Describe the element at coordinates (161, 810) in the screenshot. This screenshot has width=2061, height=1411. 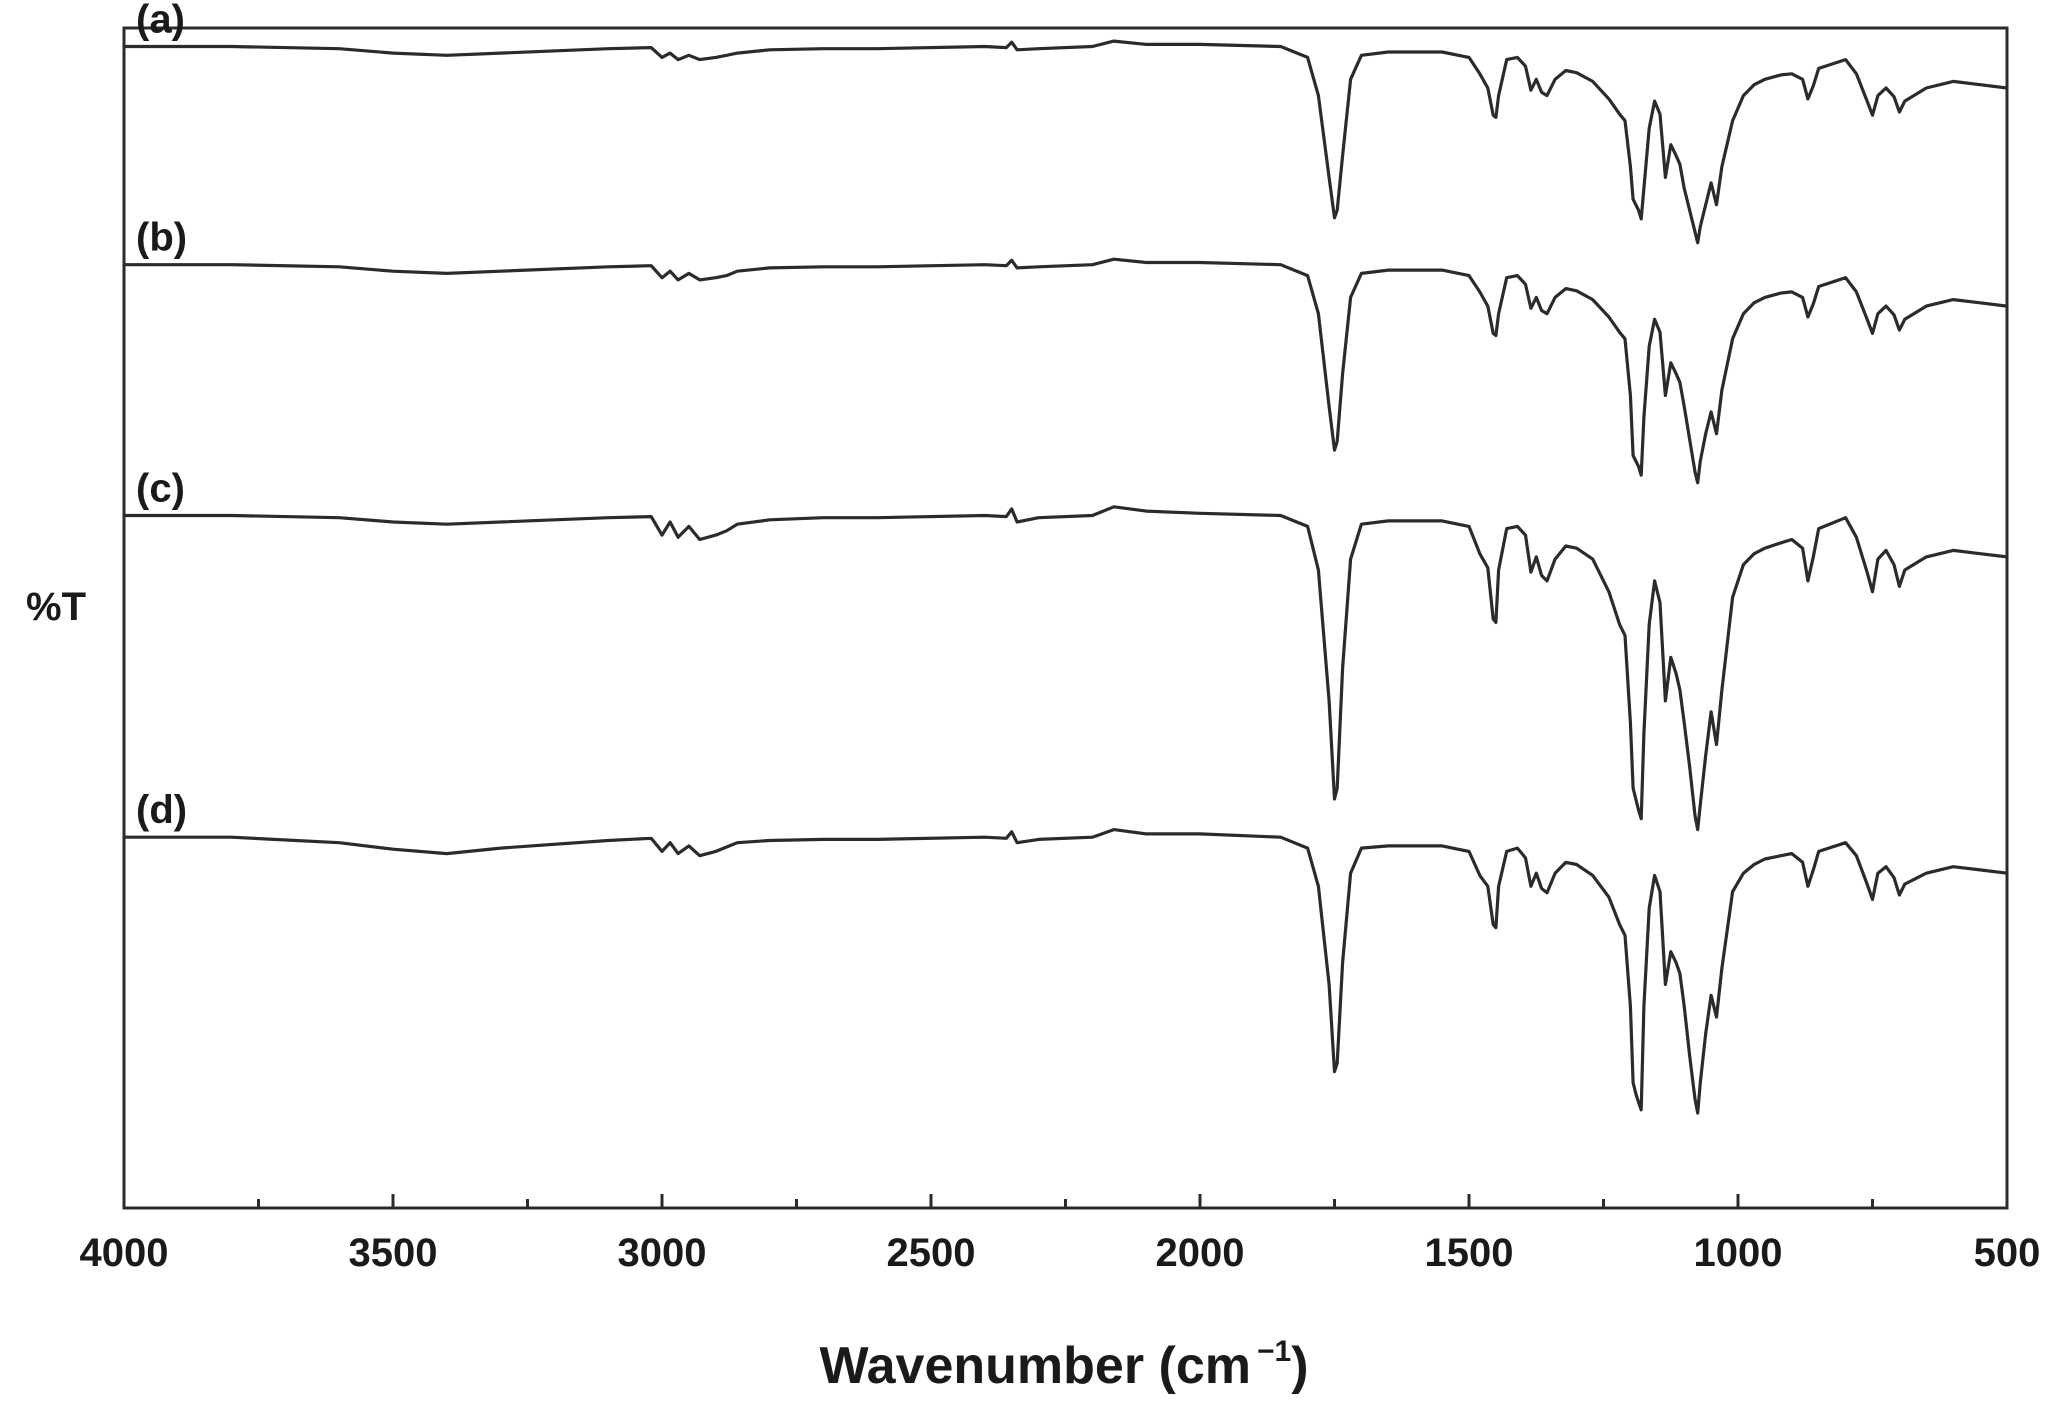
I see `series-label-d: (d)` at that location.